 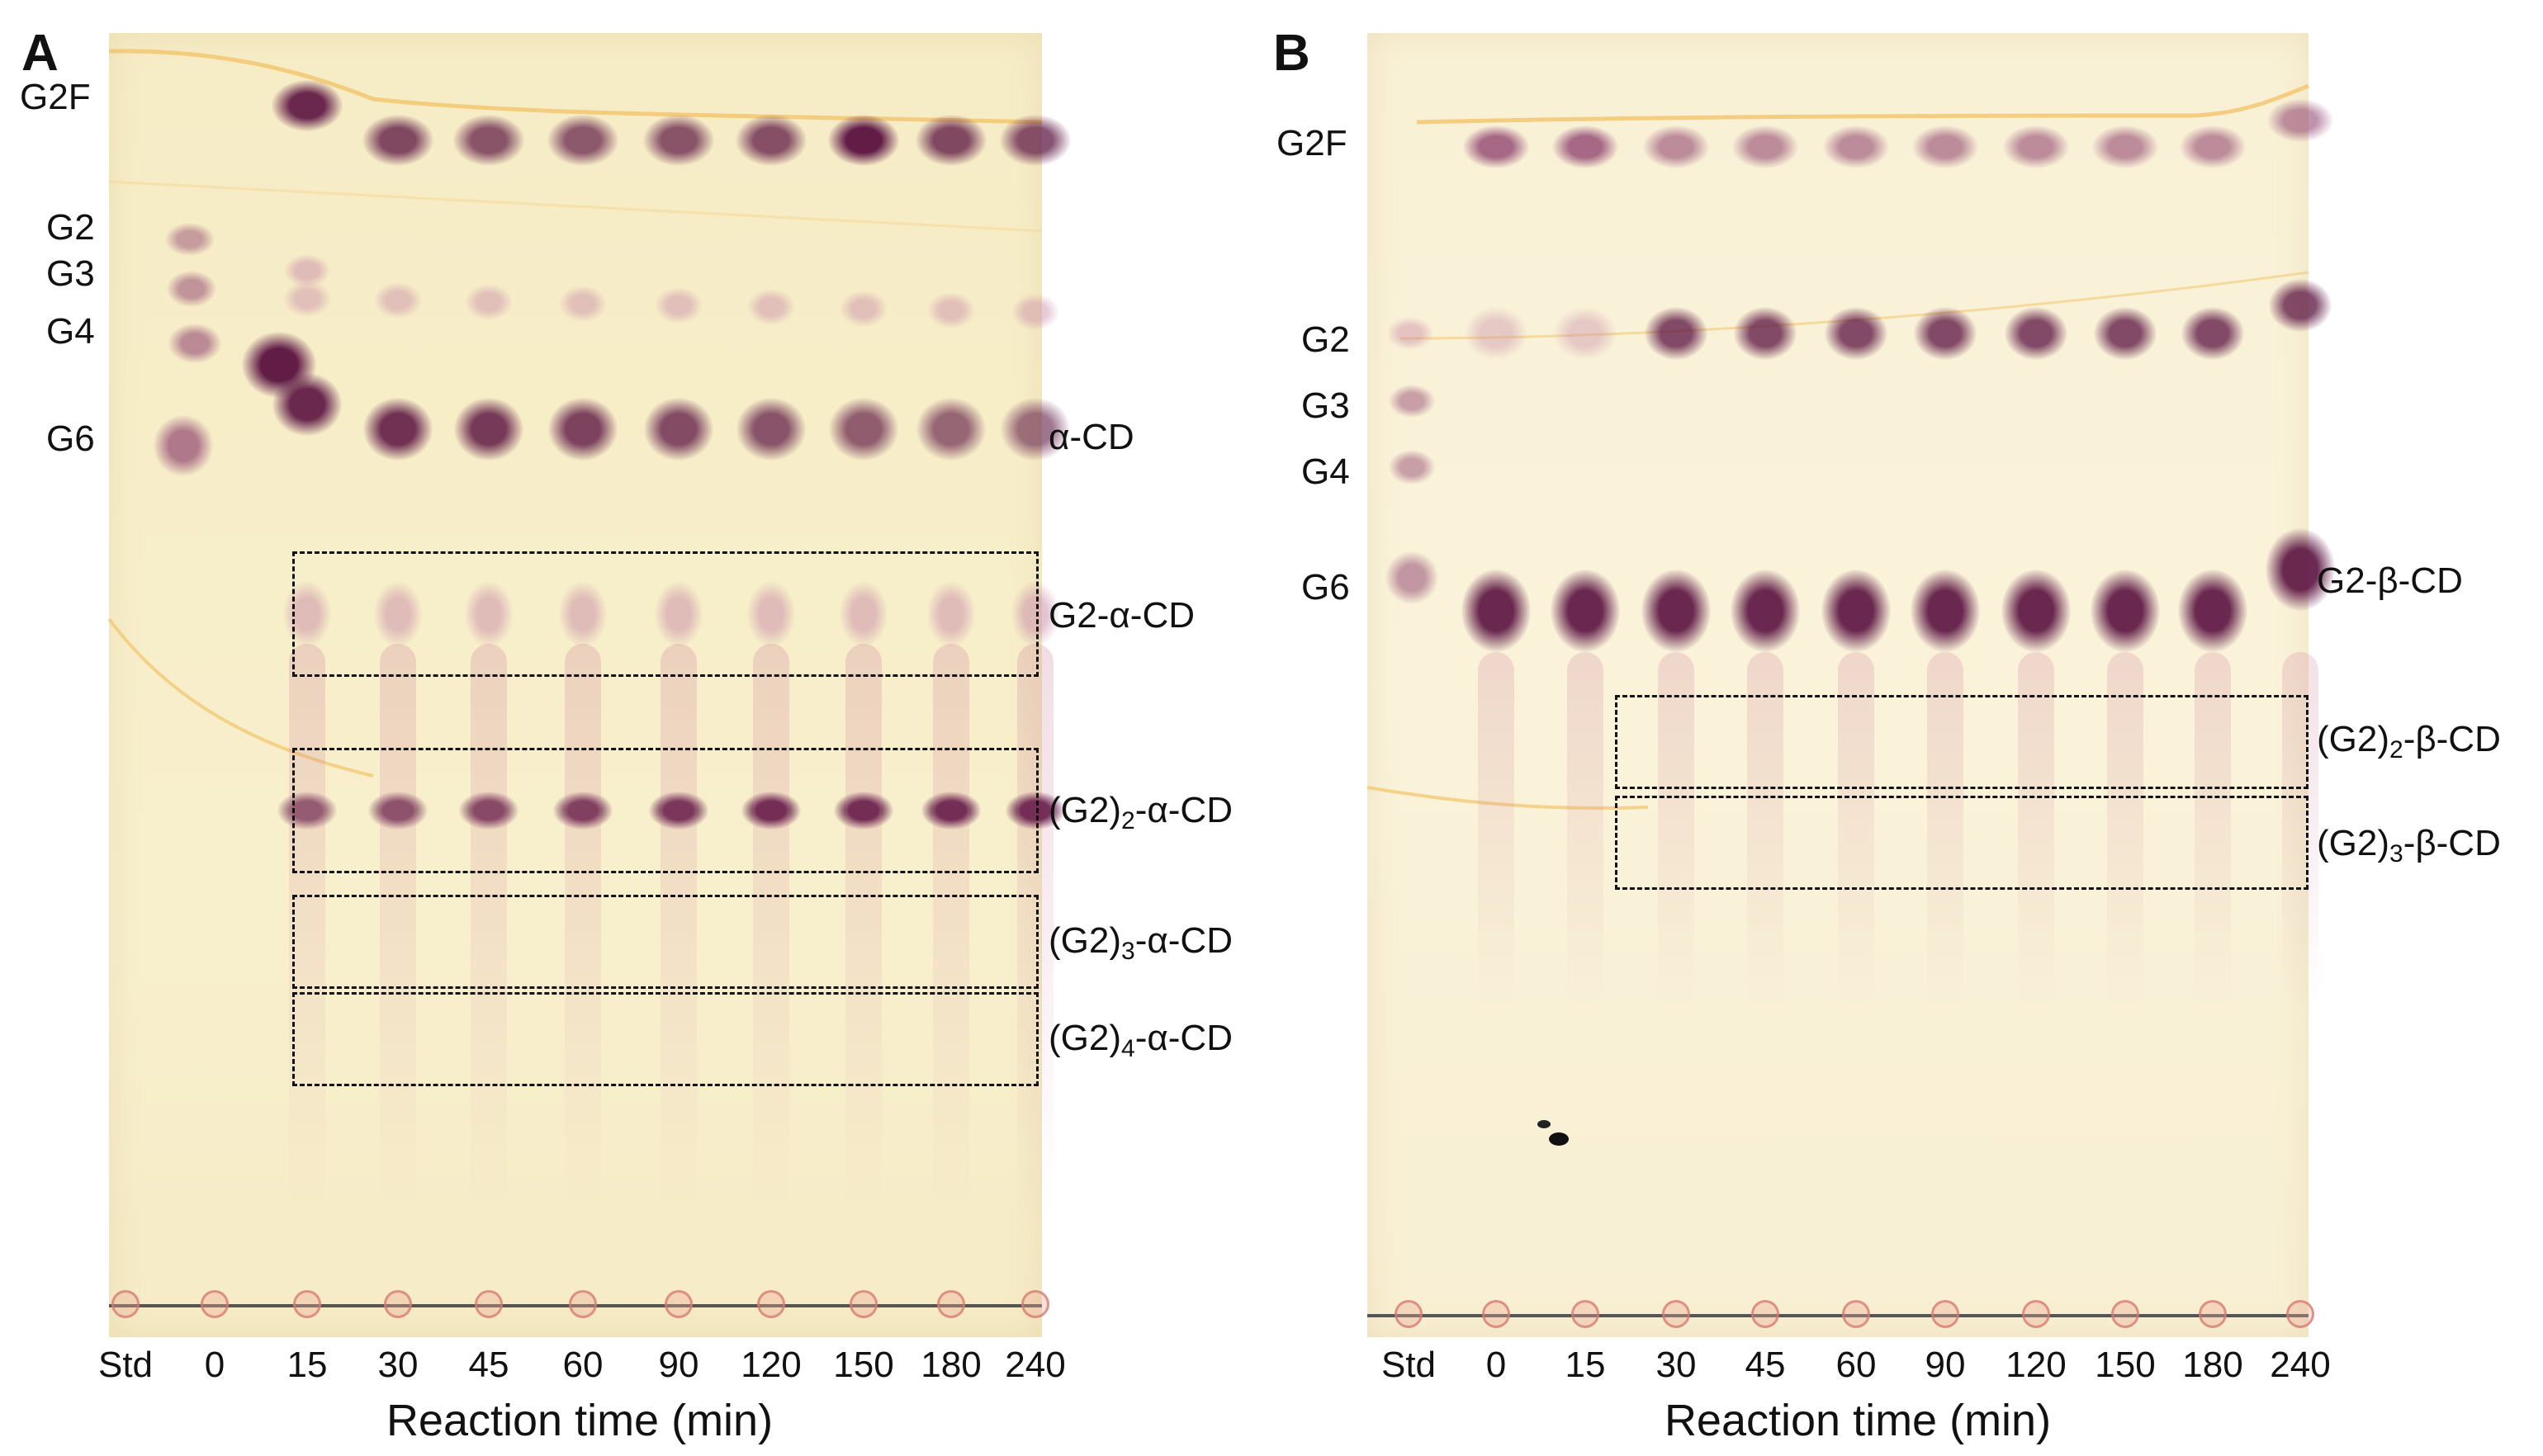 What do you see at coordinates (1411, 577) in the screenshot?
I see `std-g6-spot` at bounding box center [1411, 577].